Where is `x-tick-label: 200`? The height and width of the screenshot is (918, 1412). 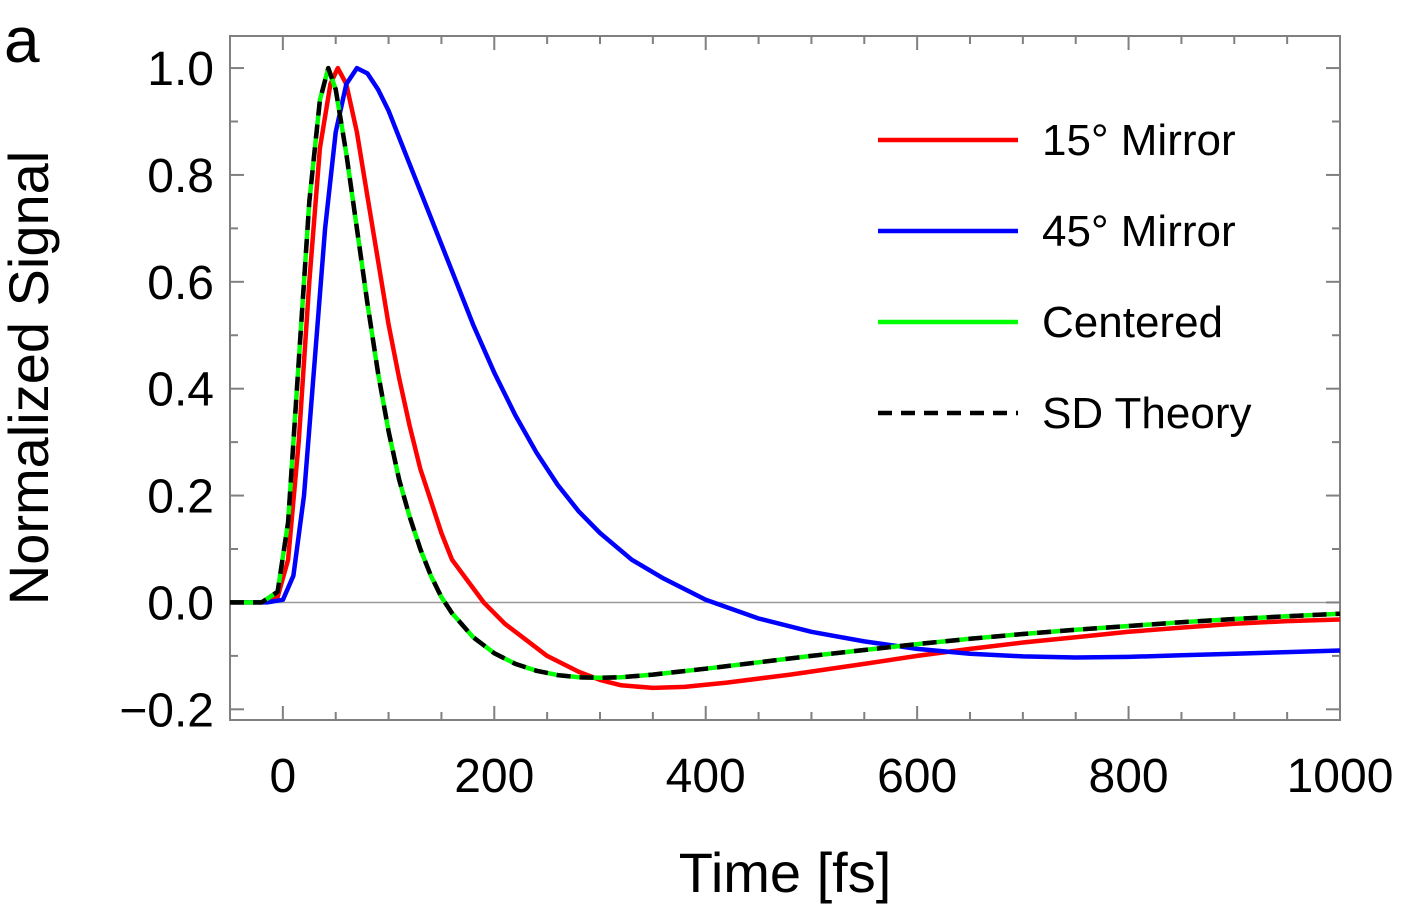
x-tick-label: 200 is located at coordinates (494, 776).